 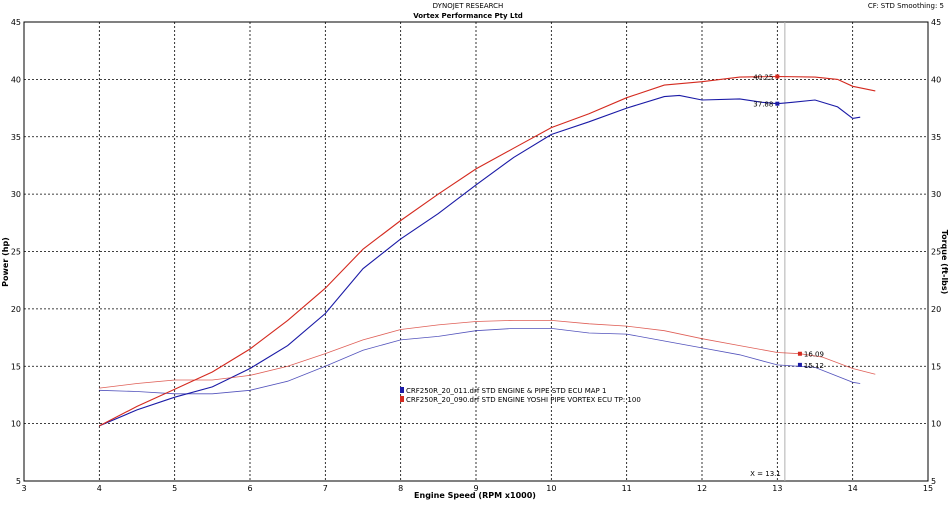 What do you see at coordinates (16, 366) in the screenshot?
I see `y-tick-label-left: 15` at bounding box center [16, 366].